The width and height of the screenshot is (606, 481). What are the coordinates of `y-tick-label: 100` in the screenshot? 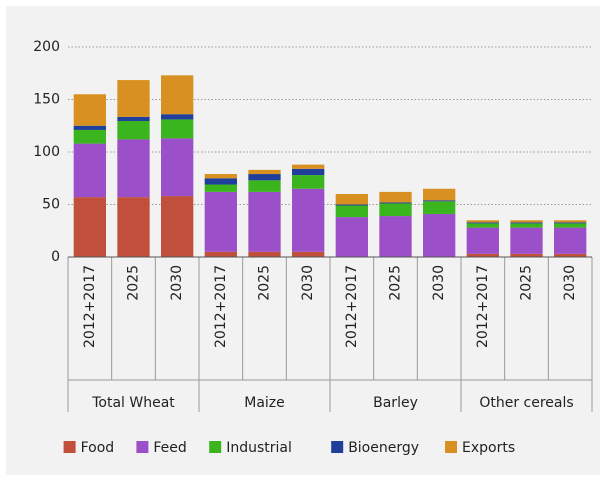 It's located at (46, 152).